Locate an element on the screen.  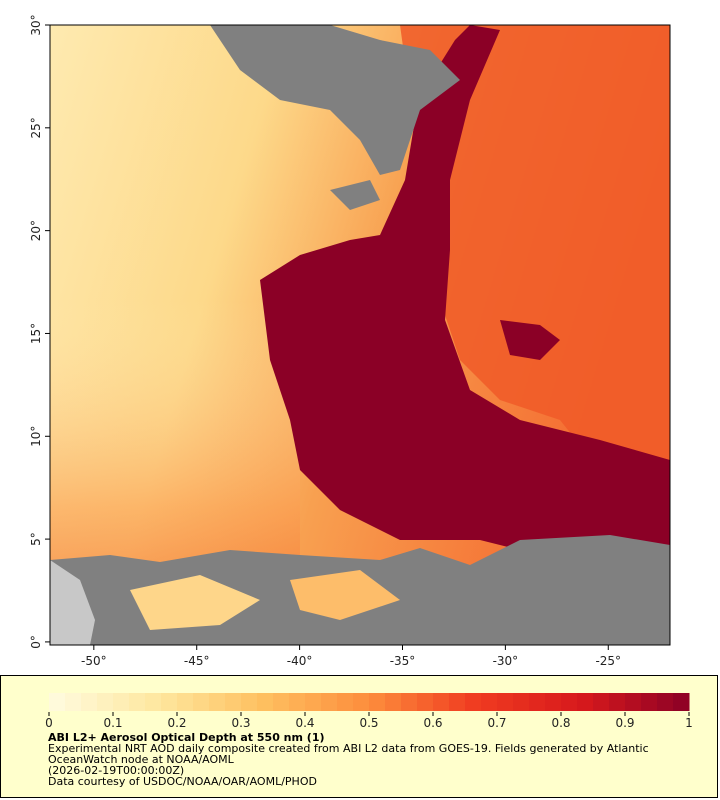
caption-time: (2026-02-19T00:00:00Z) is located at coordinates (116, 770).